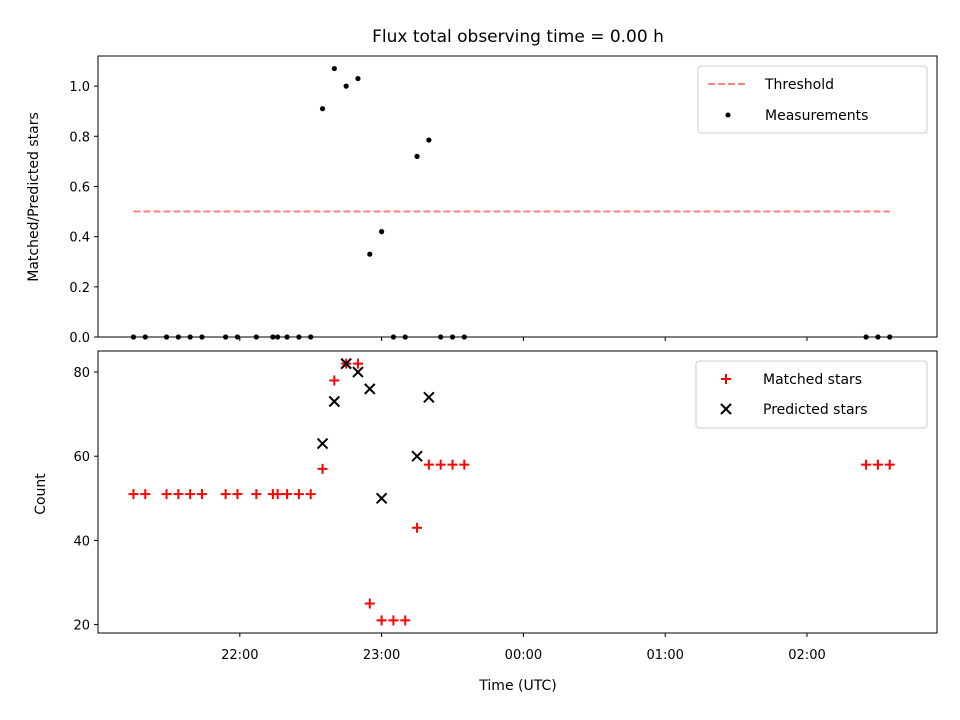 This screenshot has height=720, width=960. I want to click on top-y-axis-label: Matched/Predicted stars, so click(34, 197).